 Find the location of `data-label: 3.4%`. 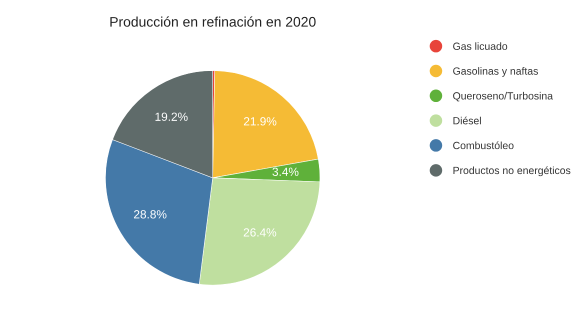

data-label: 3.4% is located at coordinates (285, 172).